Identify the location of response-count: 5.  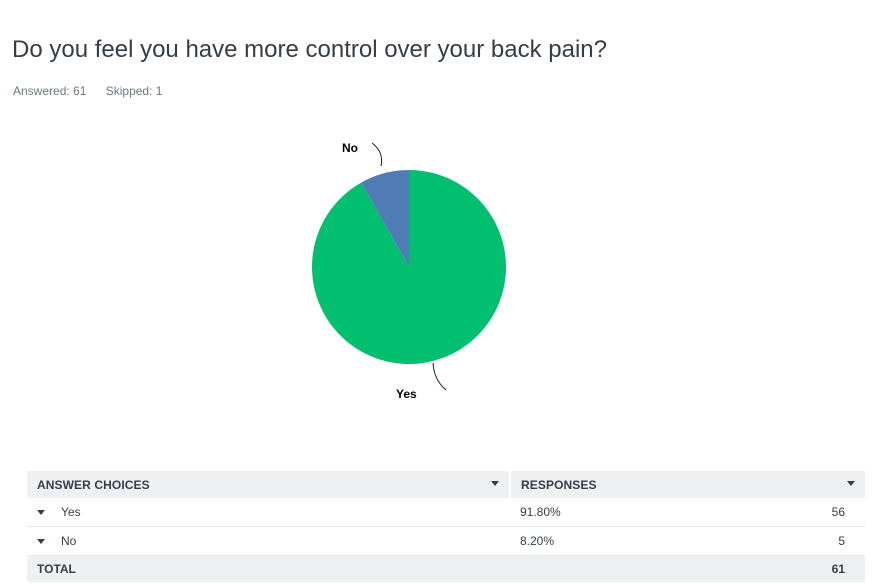
(791, 541).